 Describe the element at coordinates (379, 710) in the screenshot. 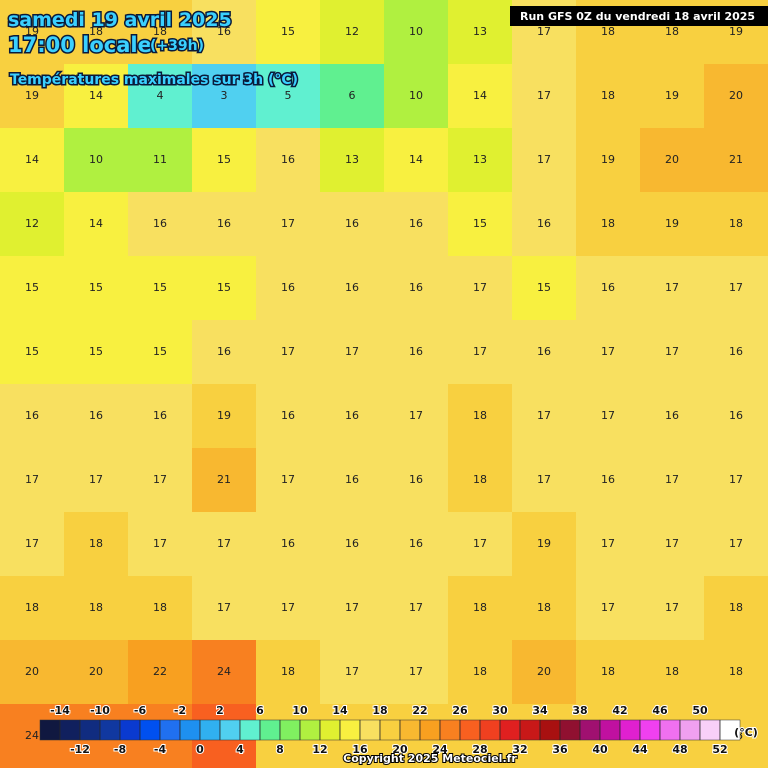

I see `scale-label: 18` at that location.